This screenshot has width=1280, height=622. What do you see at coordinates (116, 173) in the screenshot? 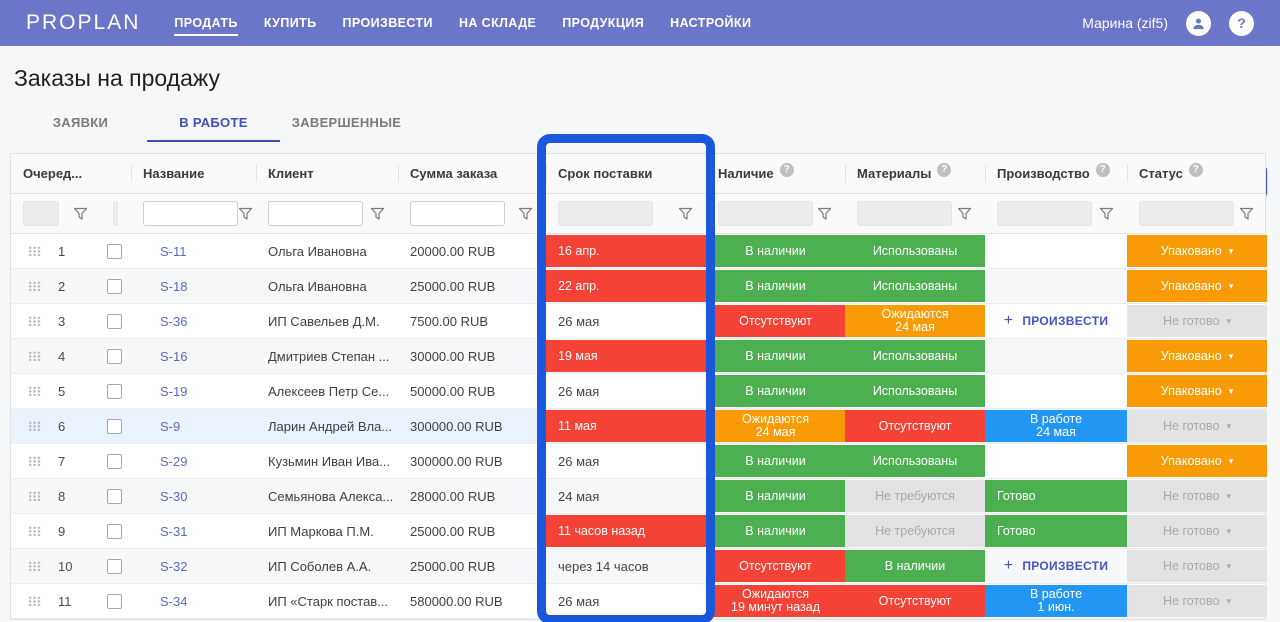
I see `column-header` at bounding box center [116, 173].